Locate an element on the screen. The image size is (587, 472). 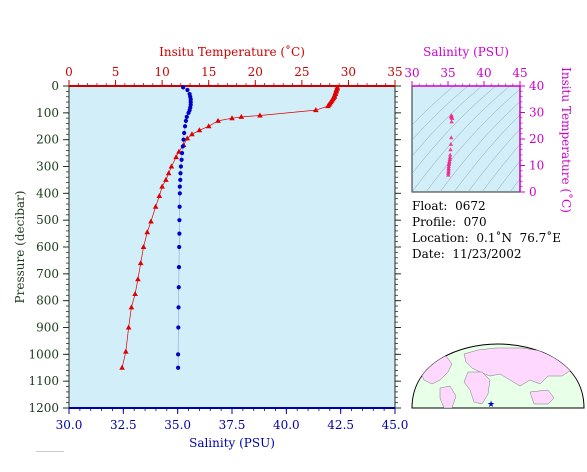
location-row: Location: 0.1˚N 76.7˚E is located at coordinates (486, 238).